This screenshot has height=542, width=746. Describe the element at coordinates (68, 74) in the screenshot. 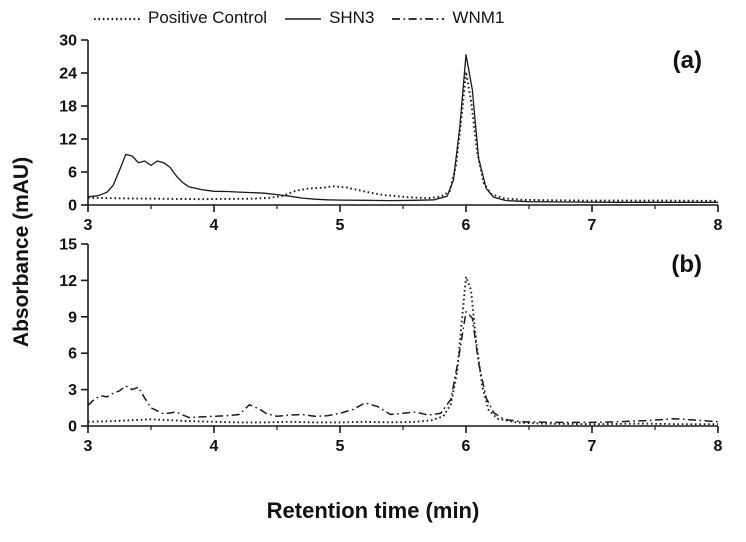

I see `y-tick-label: 24` at that location.